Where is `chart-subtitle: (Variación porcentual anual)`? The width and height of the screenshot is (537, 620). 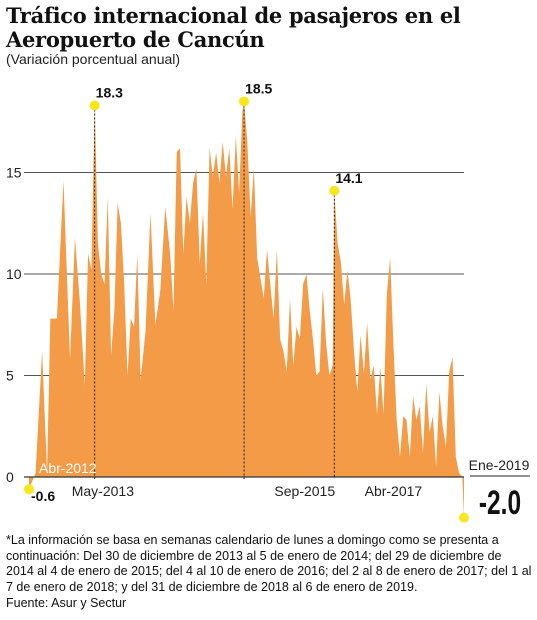
chart-subtitle: (Variación porcentual anual) is located at coordinates (93, 59).